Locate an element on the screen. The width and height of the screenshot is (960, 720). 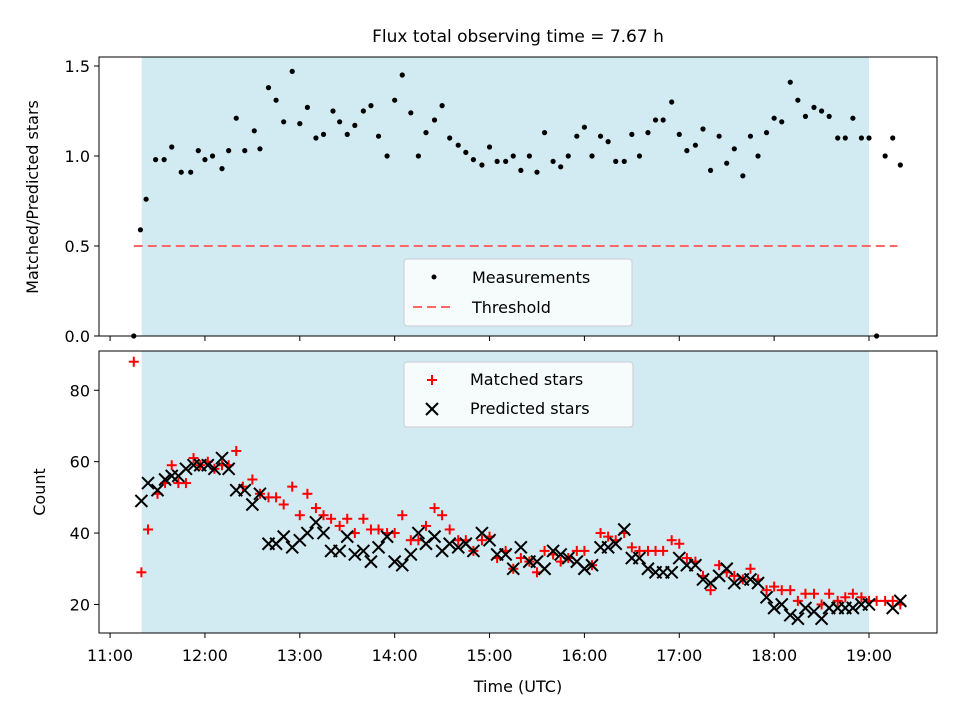
legend-label-matched: Matched stars is located at coordinates (526, 379).